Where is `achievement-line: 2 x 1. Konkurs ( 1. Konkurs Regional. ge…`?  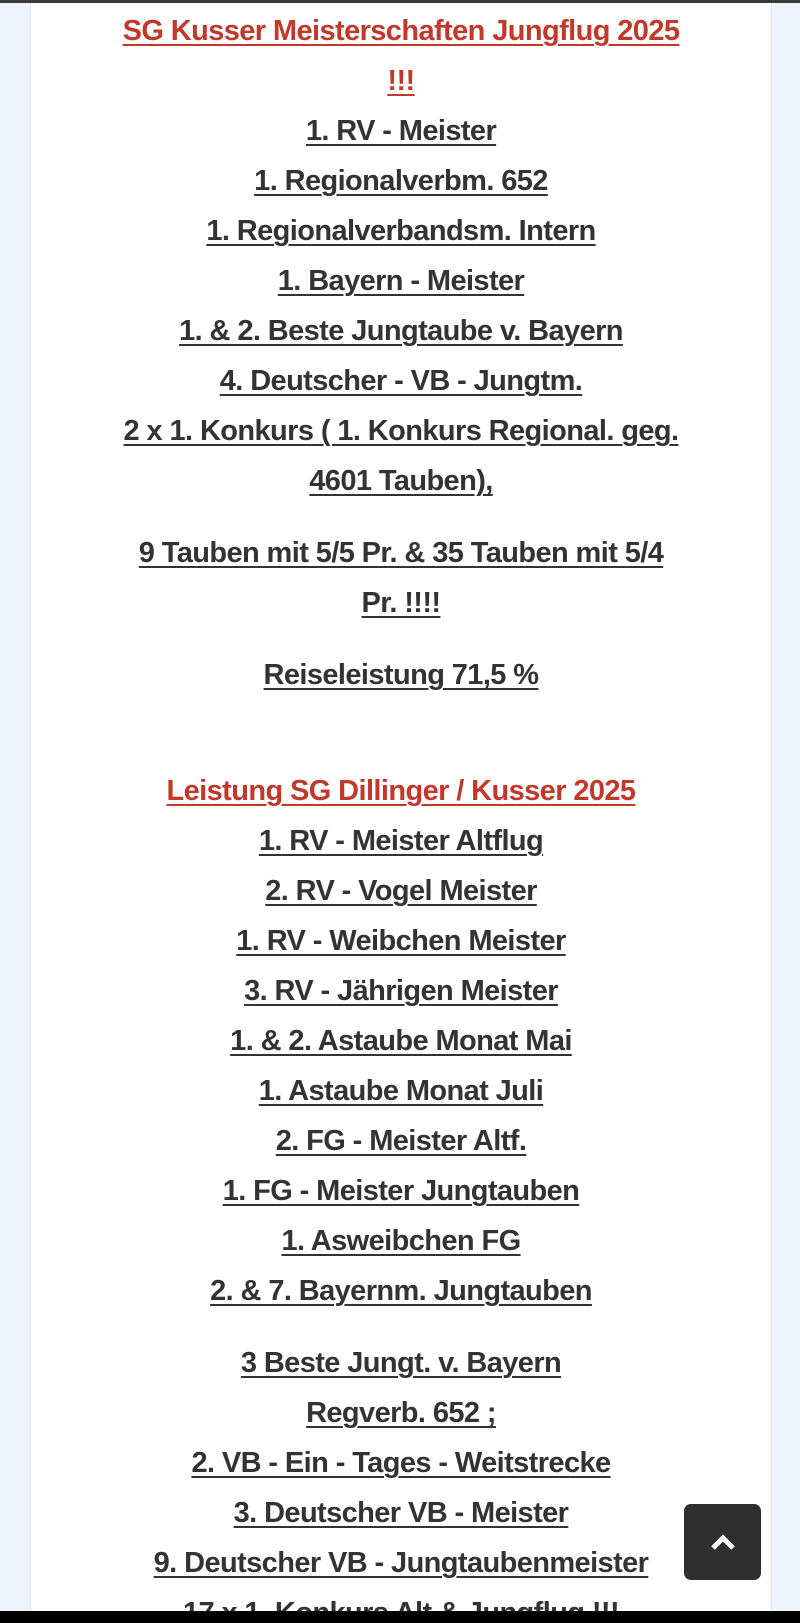
achievement-line: 2 x 1. Konkurs ( 1. Konkurs Regional. ge… is located at coordinates (401, 431).